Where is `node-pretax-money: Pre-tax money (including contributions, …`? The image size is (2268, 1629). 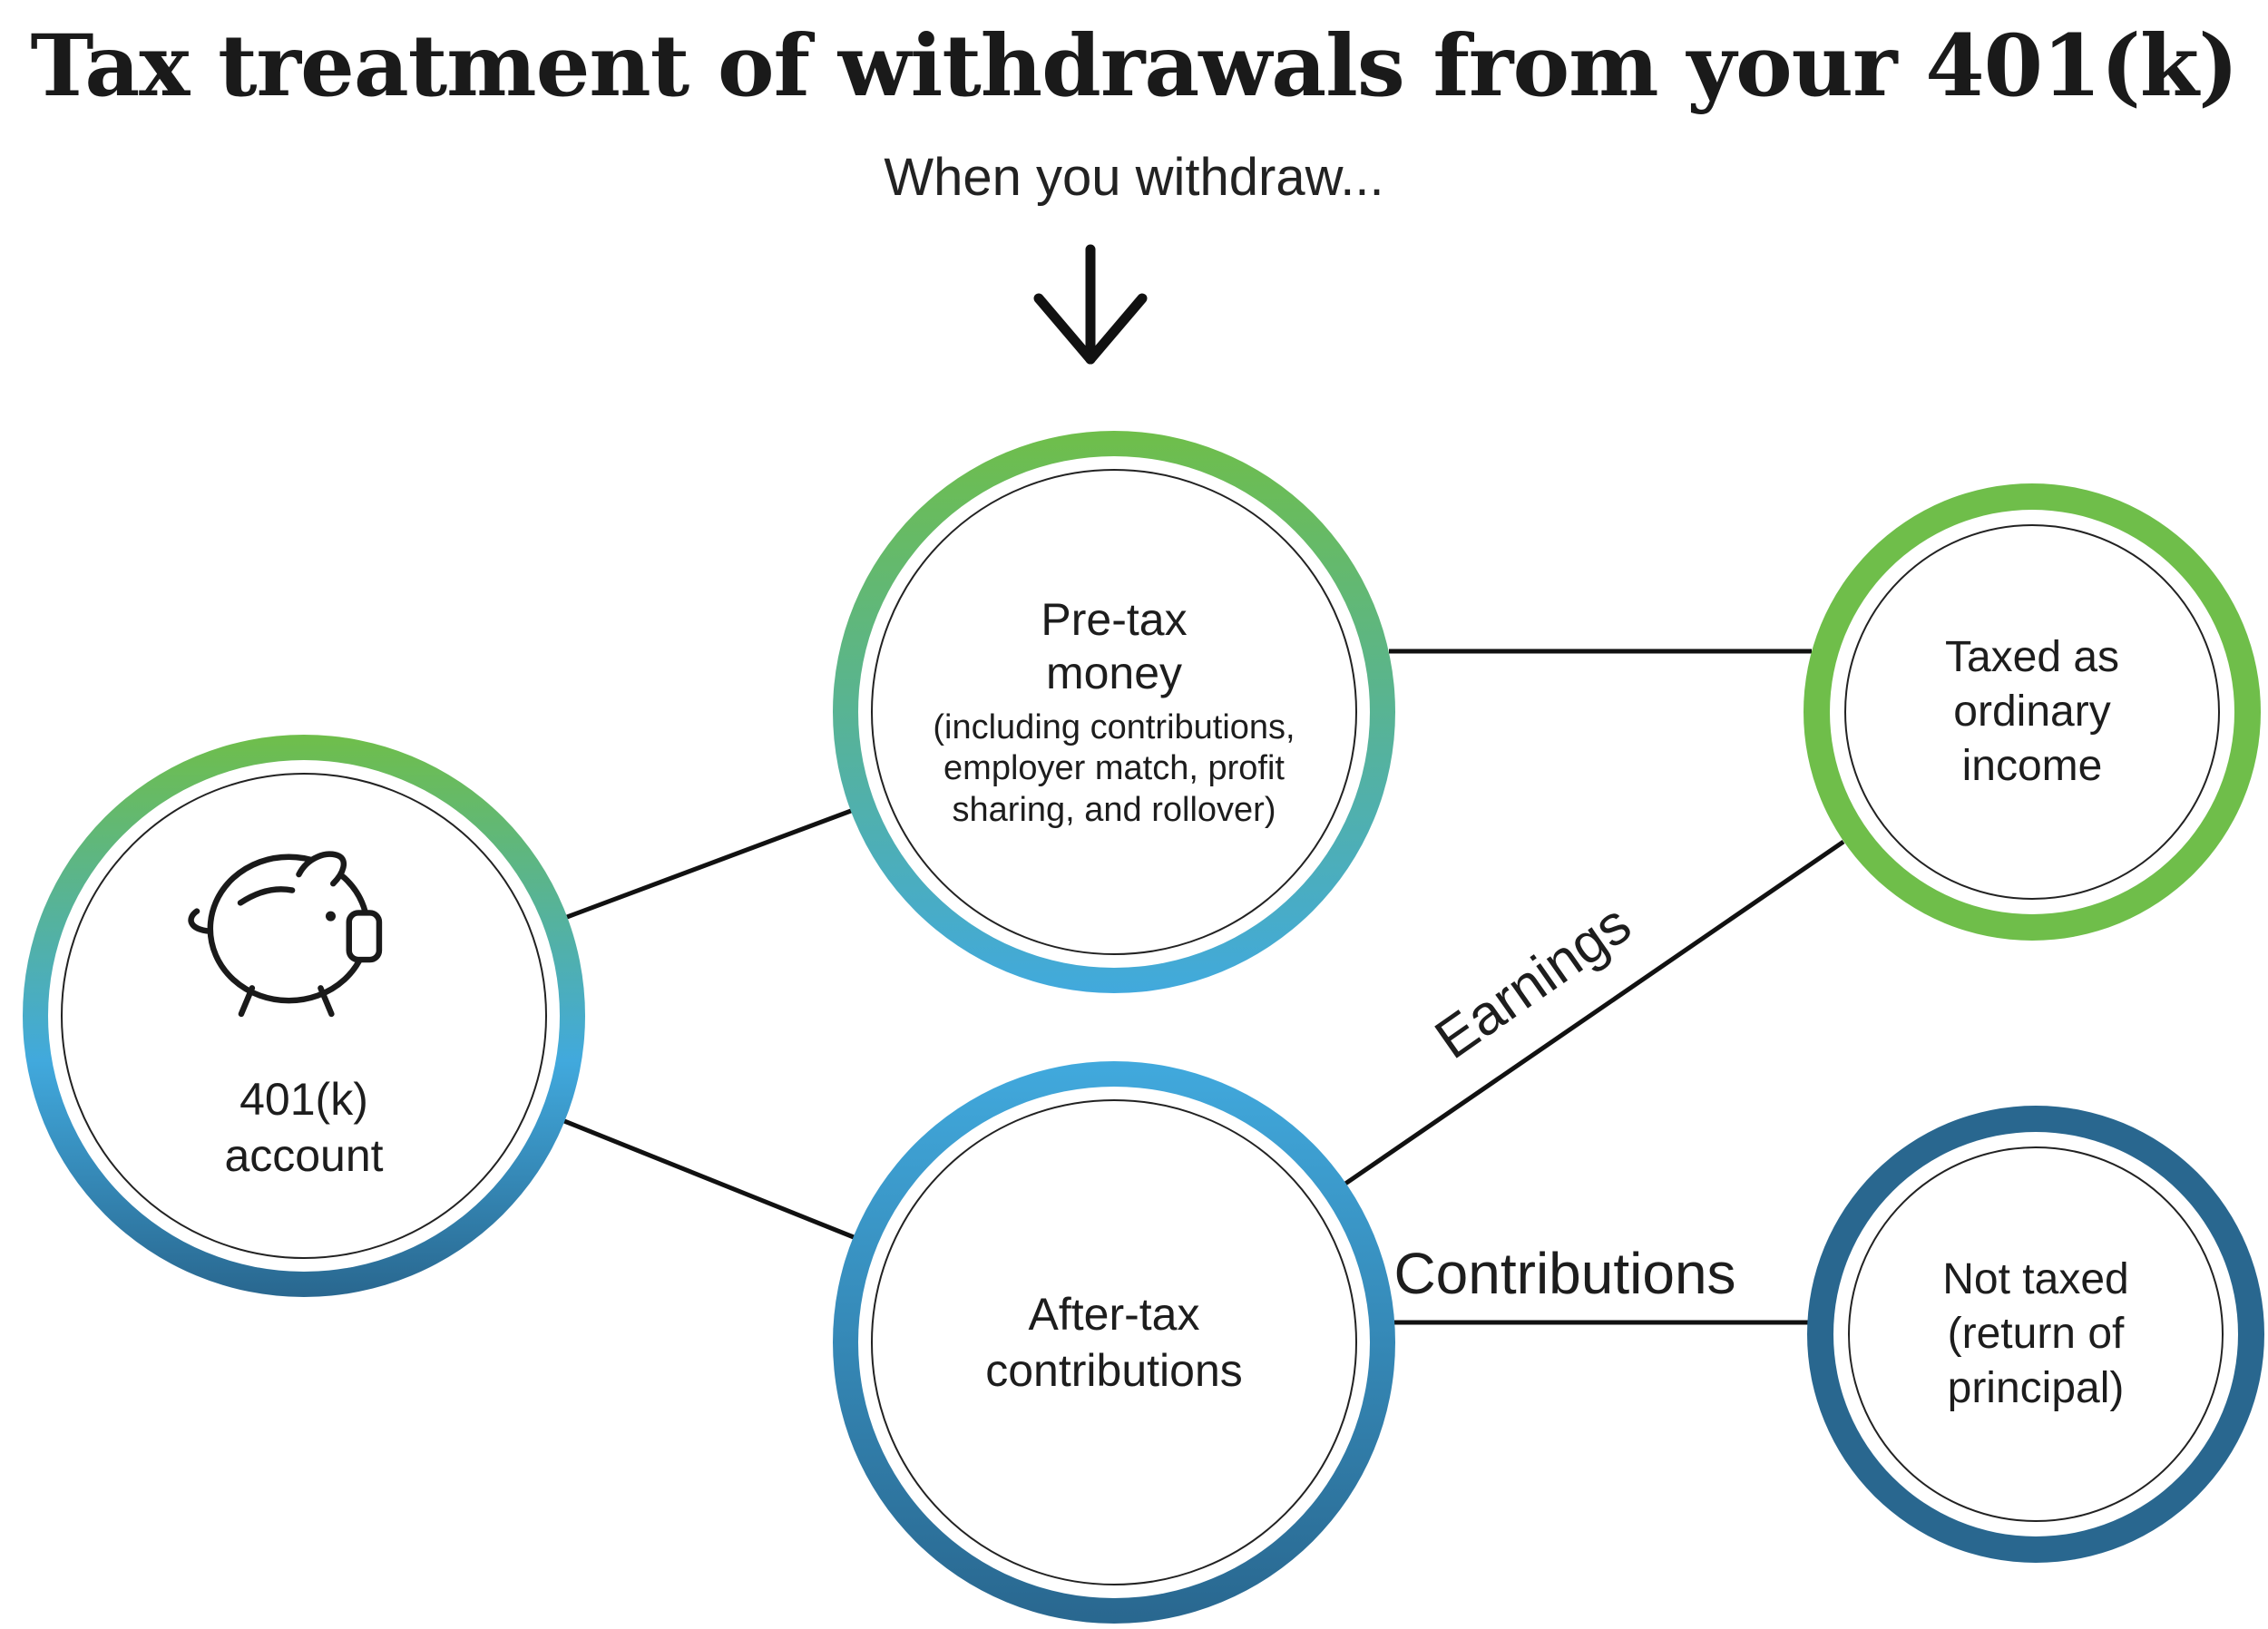 node-pretax-money: Pre-tax money (including contributions, … is located at coordinates (1114, 712).